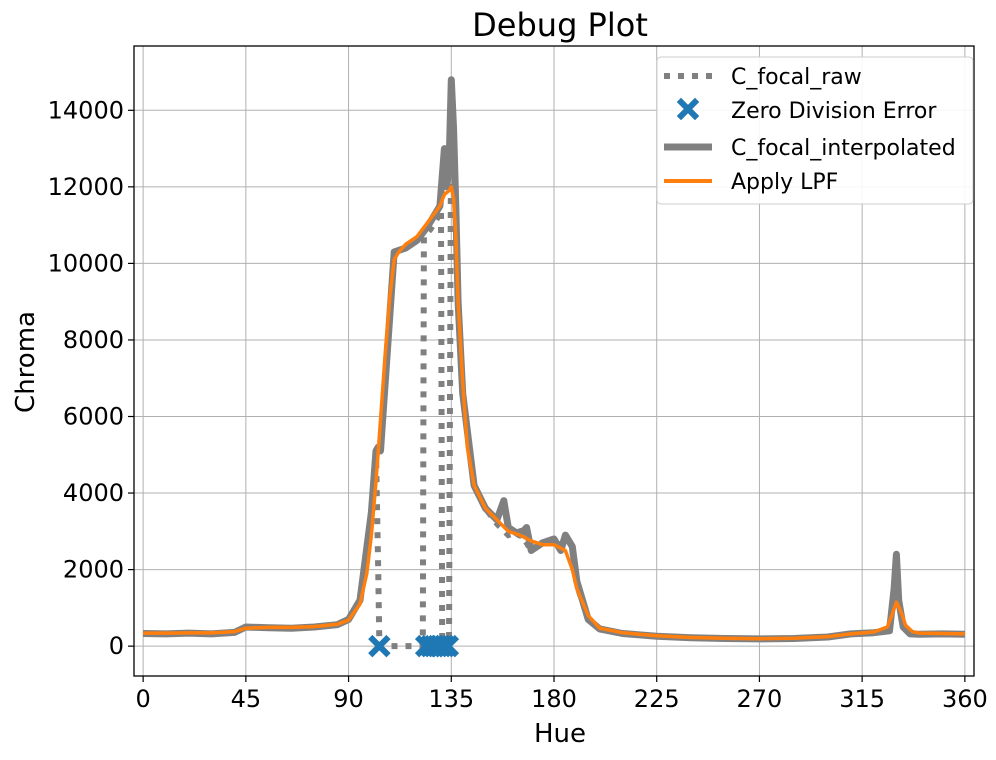  Describe the element at coordinates (246, 699) in the screenshot. I see `x-tick-label: 45` at that location.